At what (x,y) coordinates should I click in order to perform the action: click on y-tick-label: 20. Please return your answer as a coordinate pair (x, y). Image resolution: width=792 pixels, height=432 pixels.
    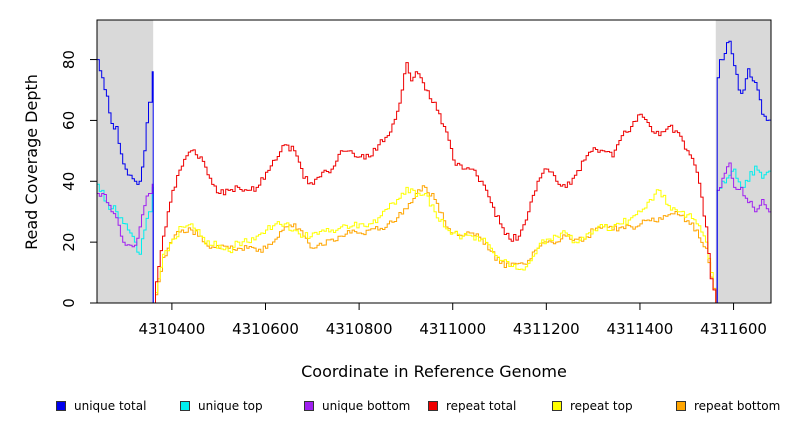
    Looking at the image, I should click on (69, 242).